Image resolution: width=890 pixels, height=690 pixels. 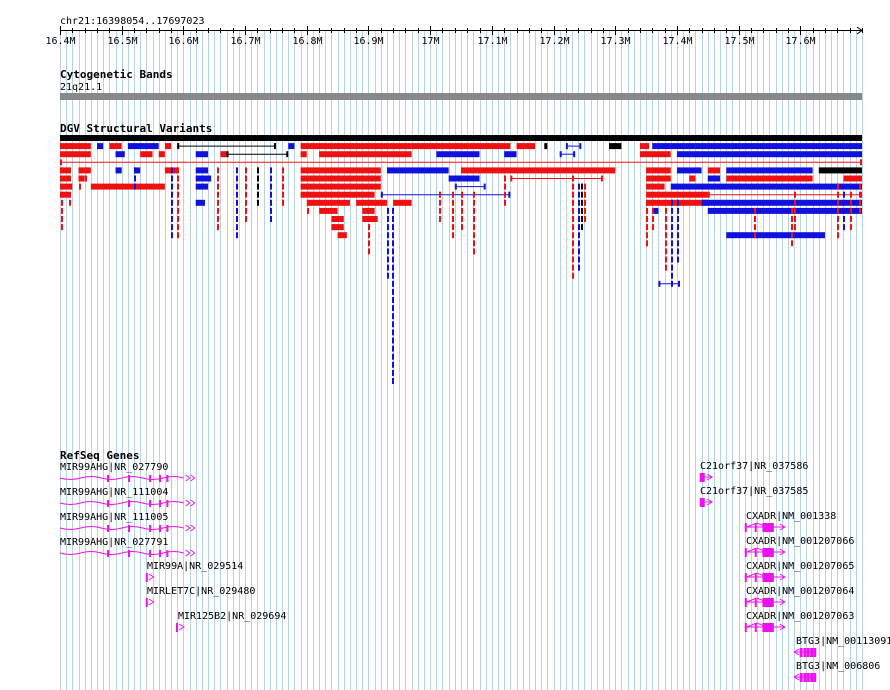 I want to click on gene-entry: CXADR|NM_001207065, so click(x=799, y=571).